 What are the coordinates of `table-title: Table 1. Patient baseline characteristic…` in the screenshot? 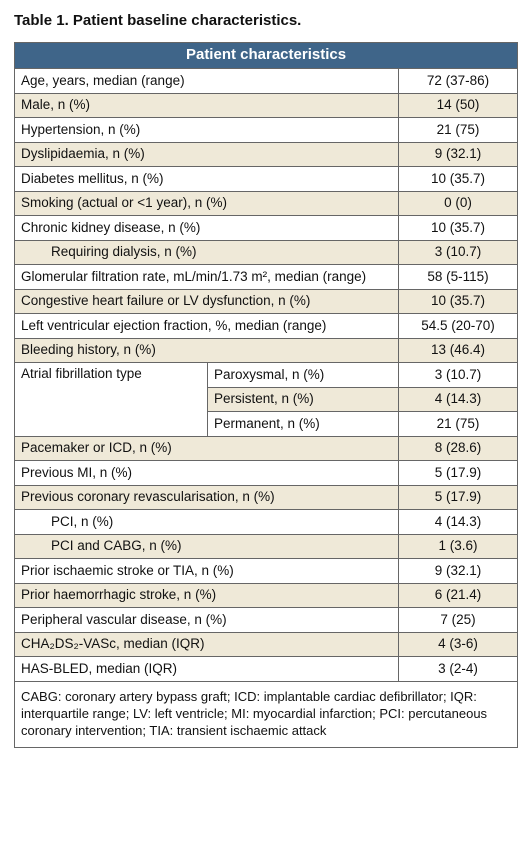 It's located at (158, 20).